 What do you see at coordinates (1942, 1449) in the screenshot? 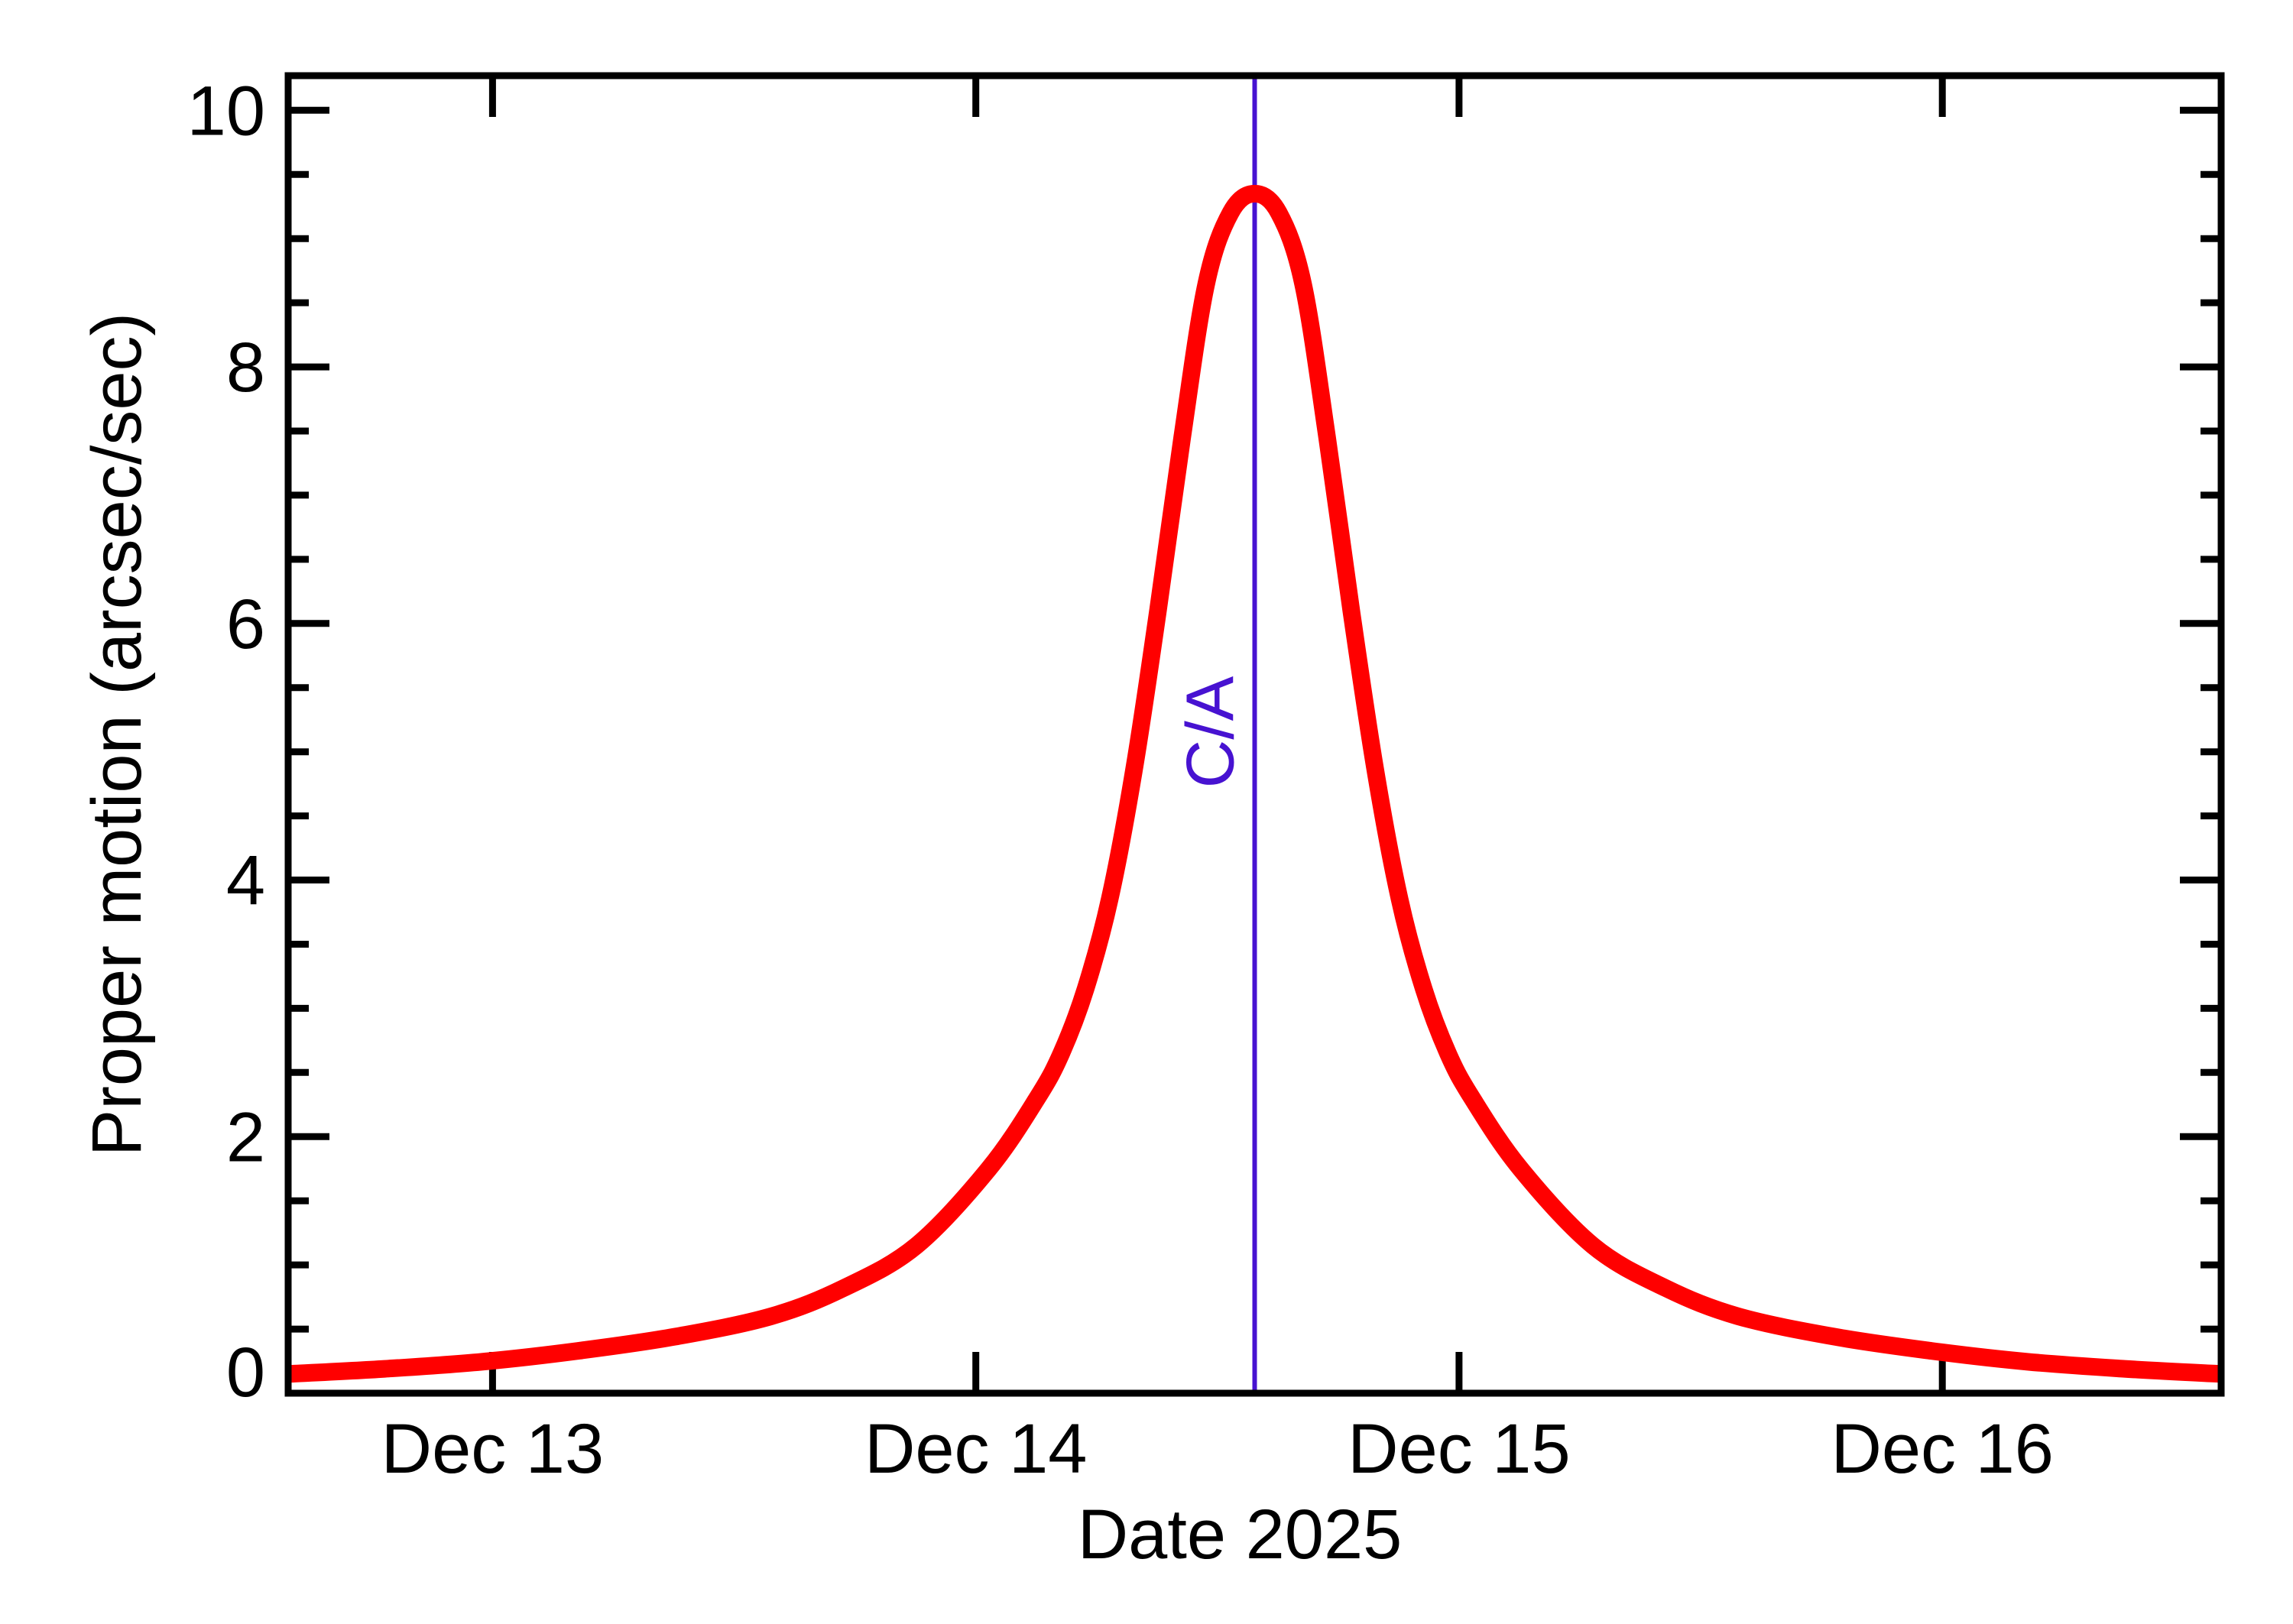
I see `x-tick-label: Dec 16` at bounding box center [1942, 1449].